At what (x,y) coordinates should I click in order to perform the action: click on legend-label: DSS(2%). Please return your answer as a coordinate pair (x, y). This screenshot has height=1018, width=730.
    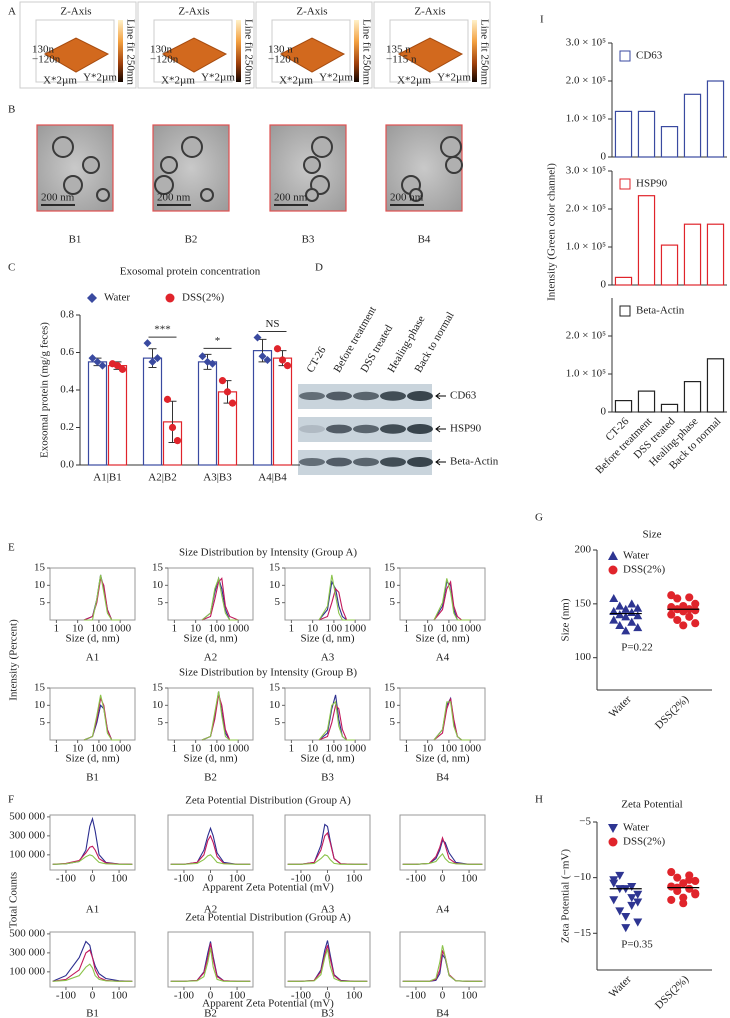
    Looking at the image, I should click on (644, 842).